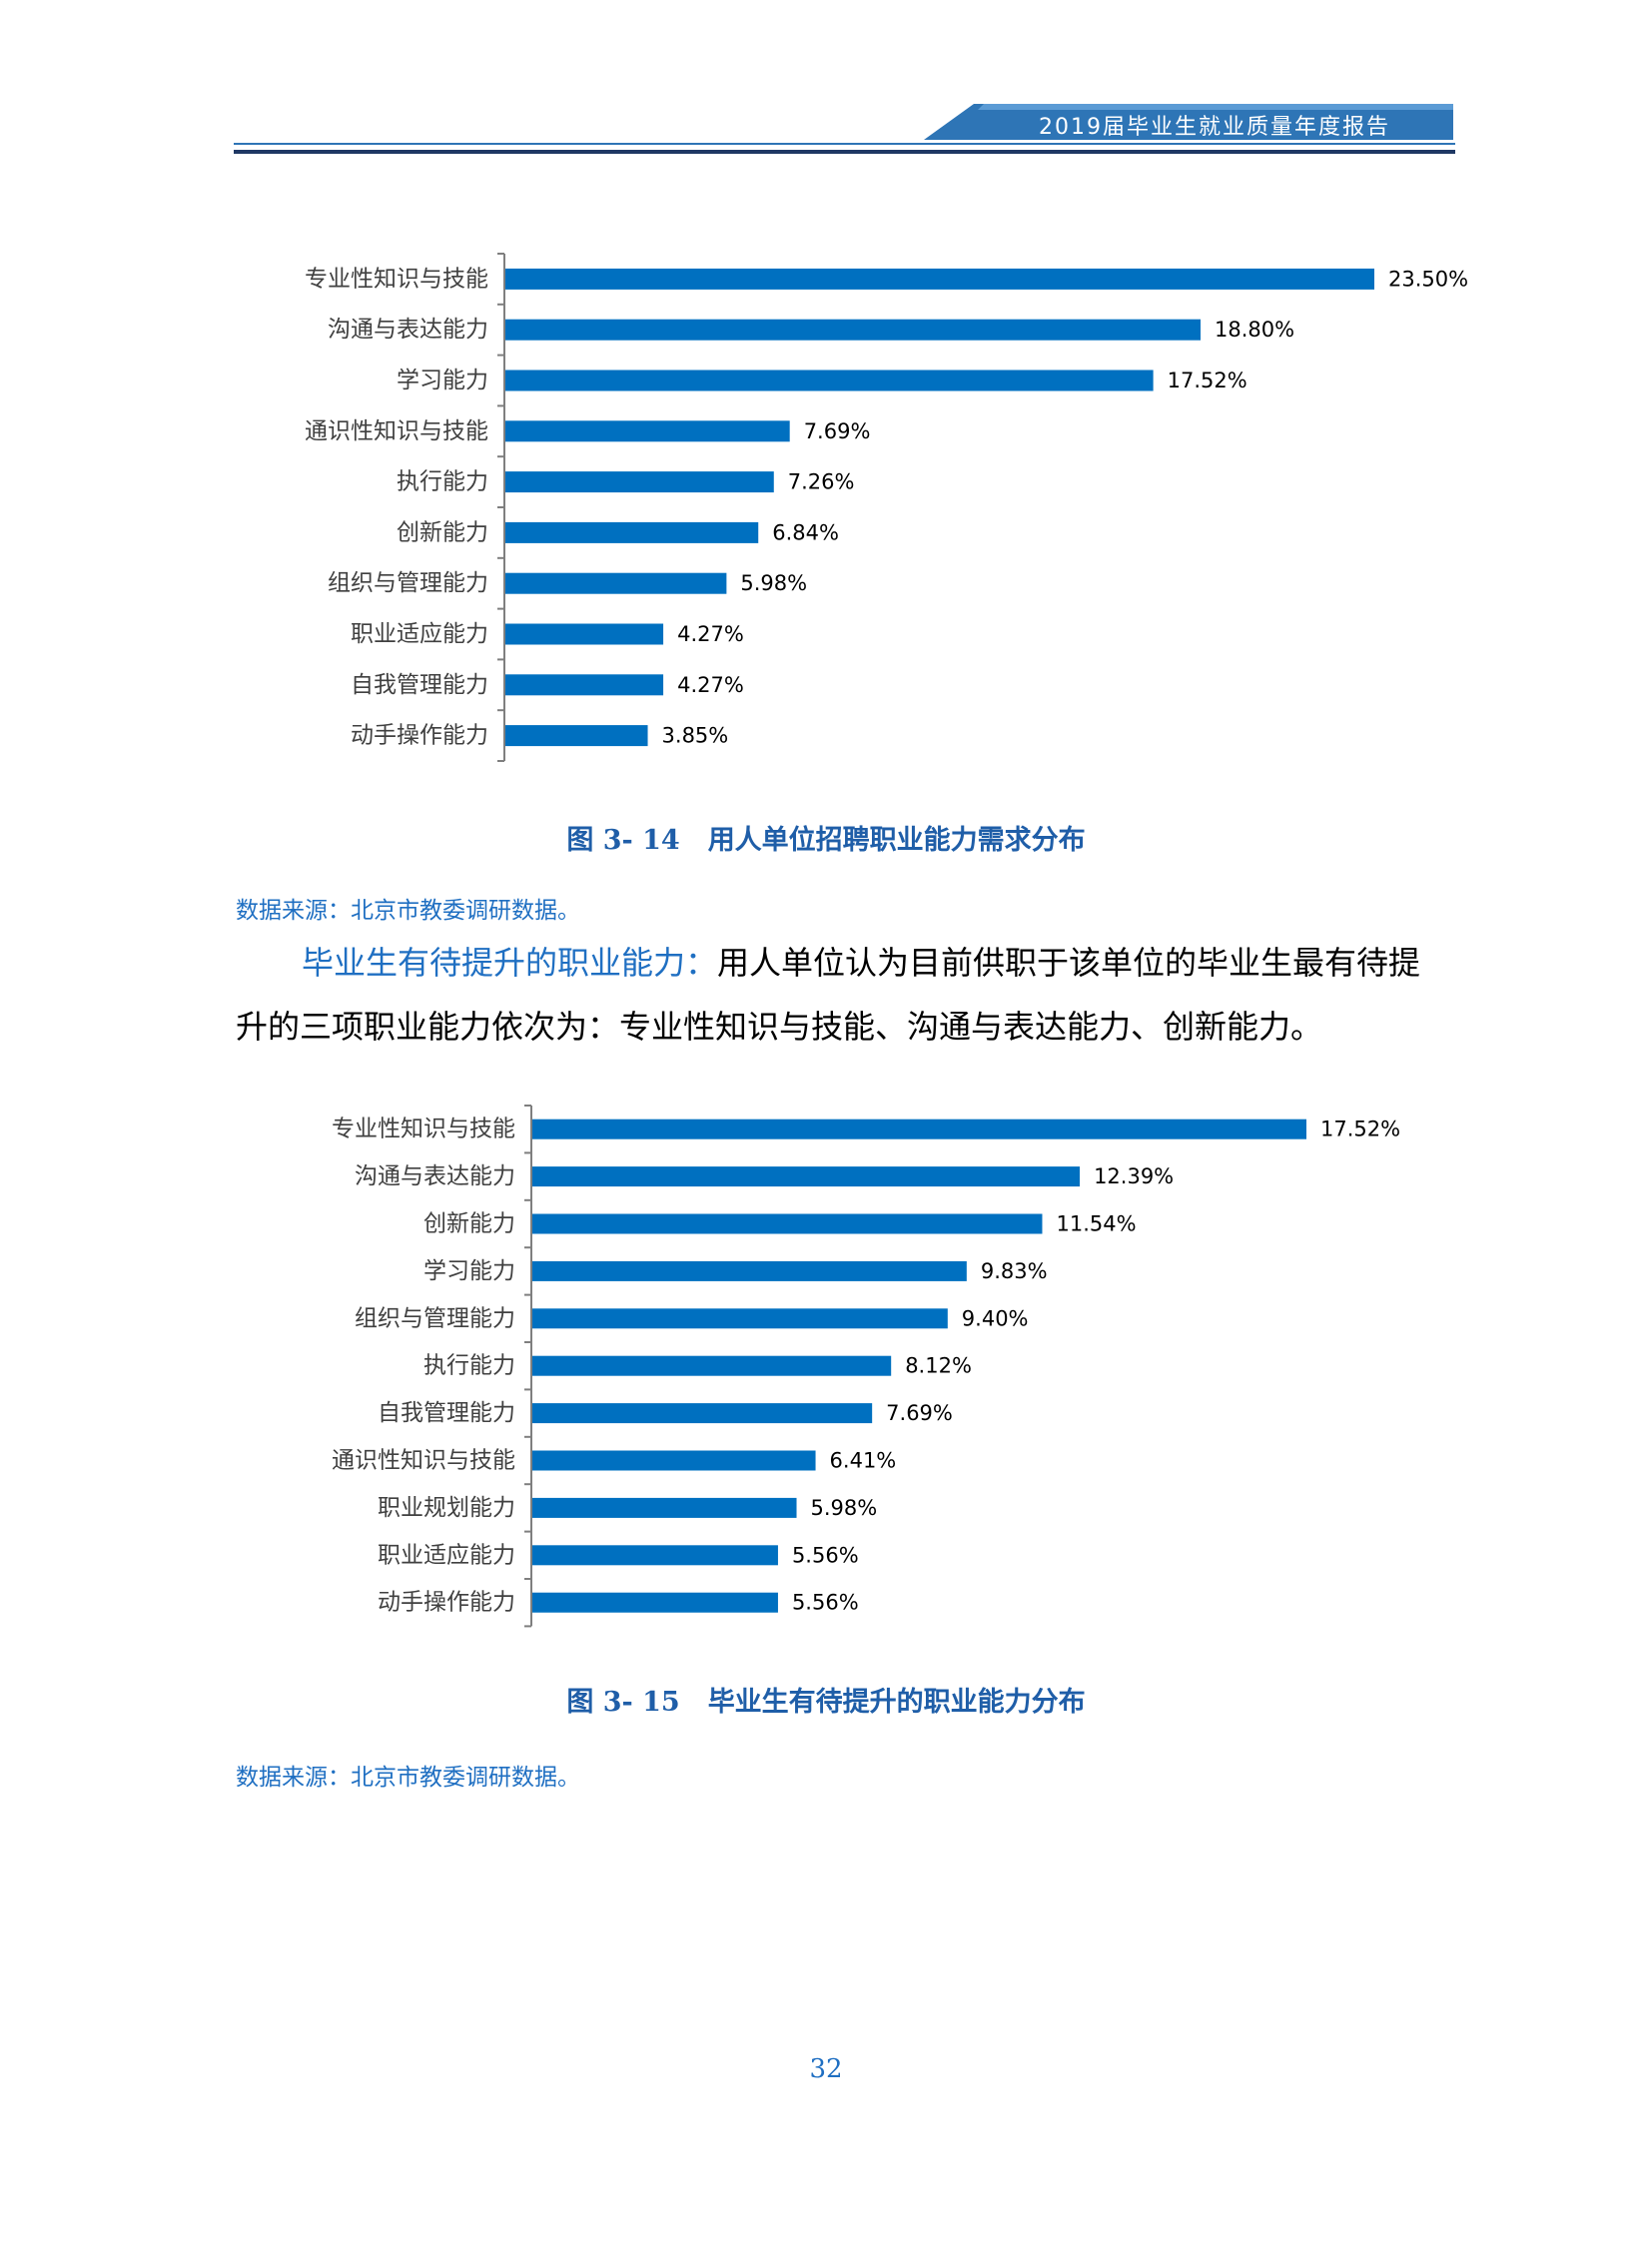 The height and width of the screenshot is (2242, 1652). I want to click on chart1-category-label: 通识性知识与技能, so click(396, 431).